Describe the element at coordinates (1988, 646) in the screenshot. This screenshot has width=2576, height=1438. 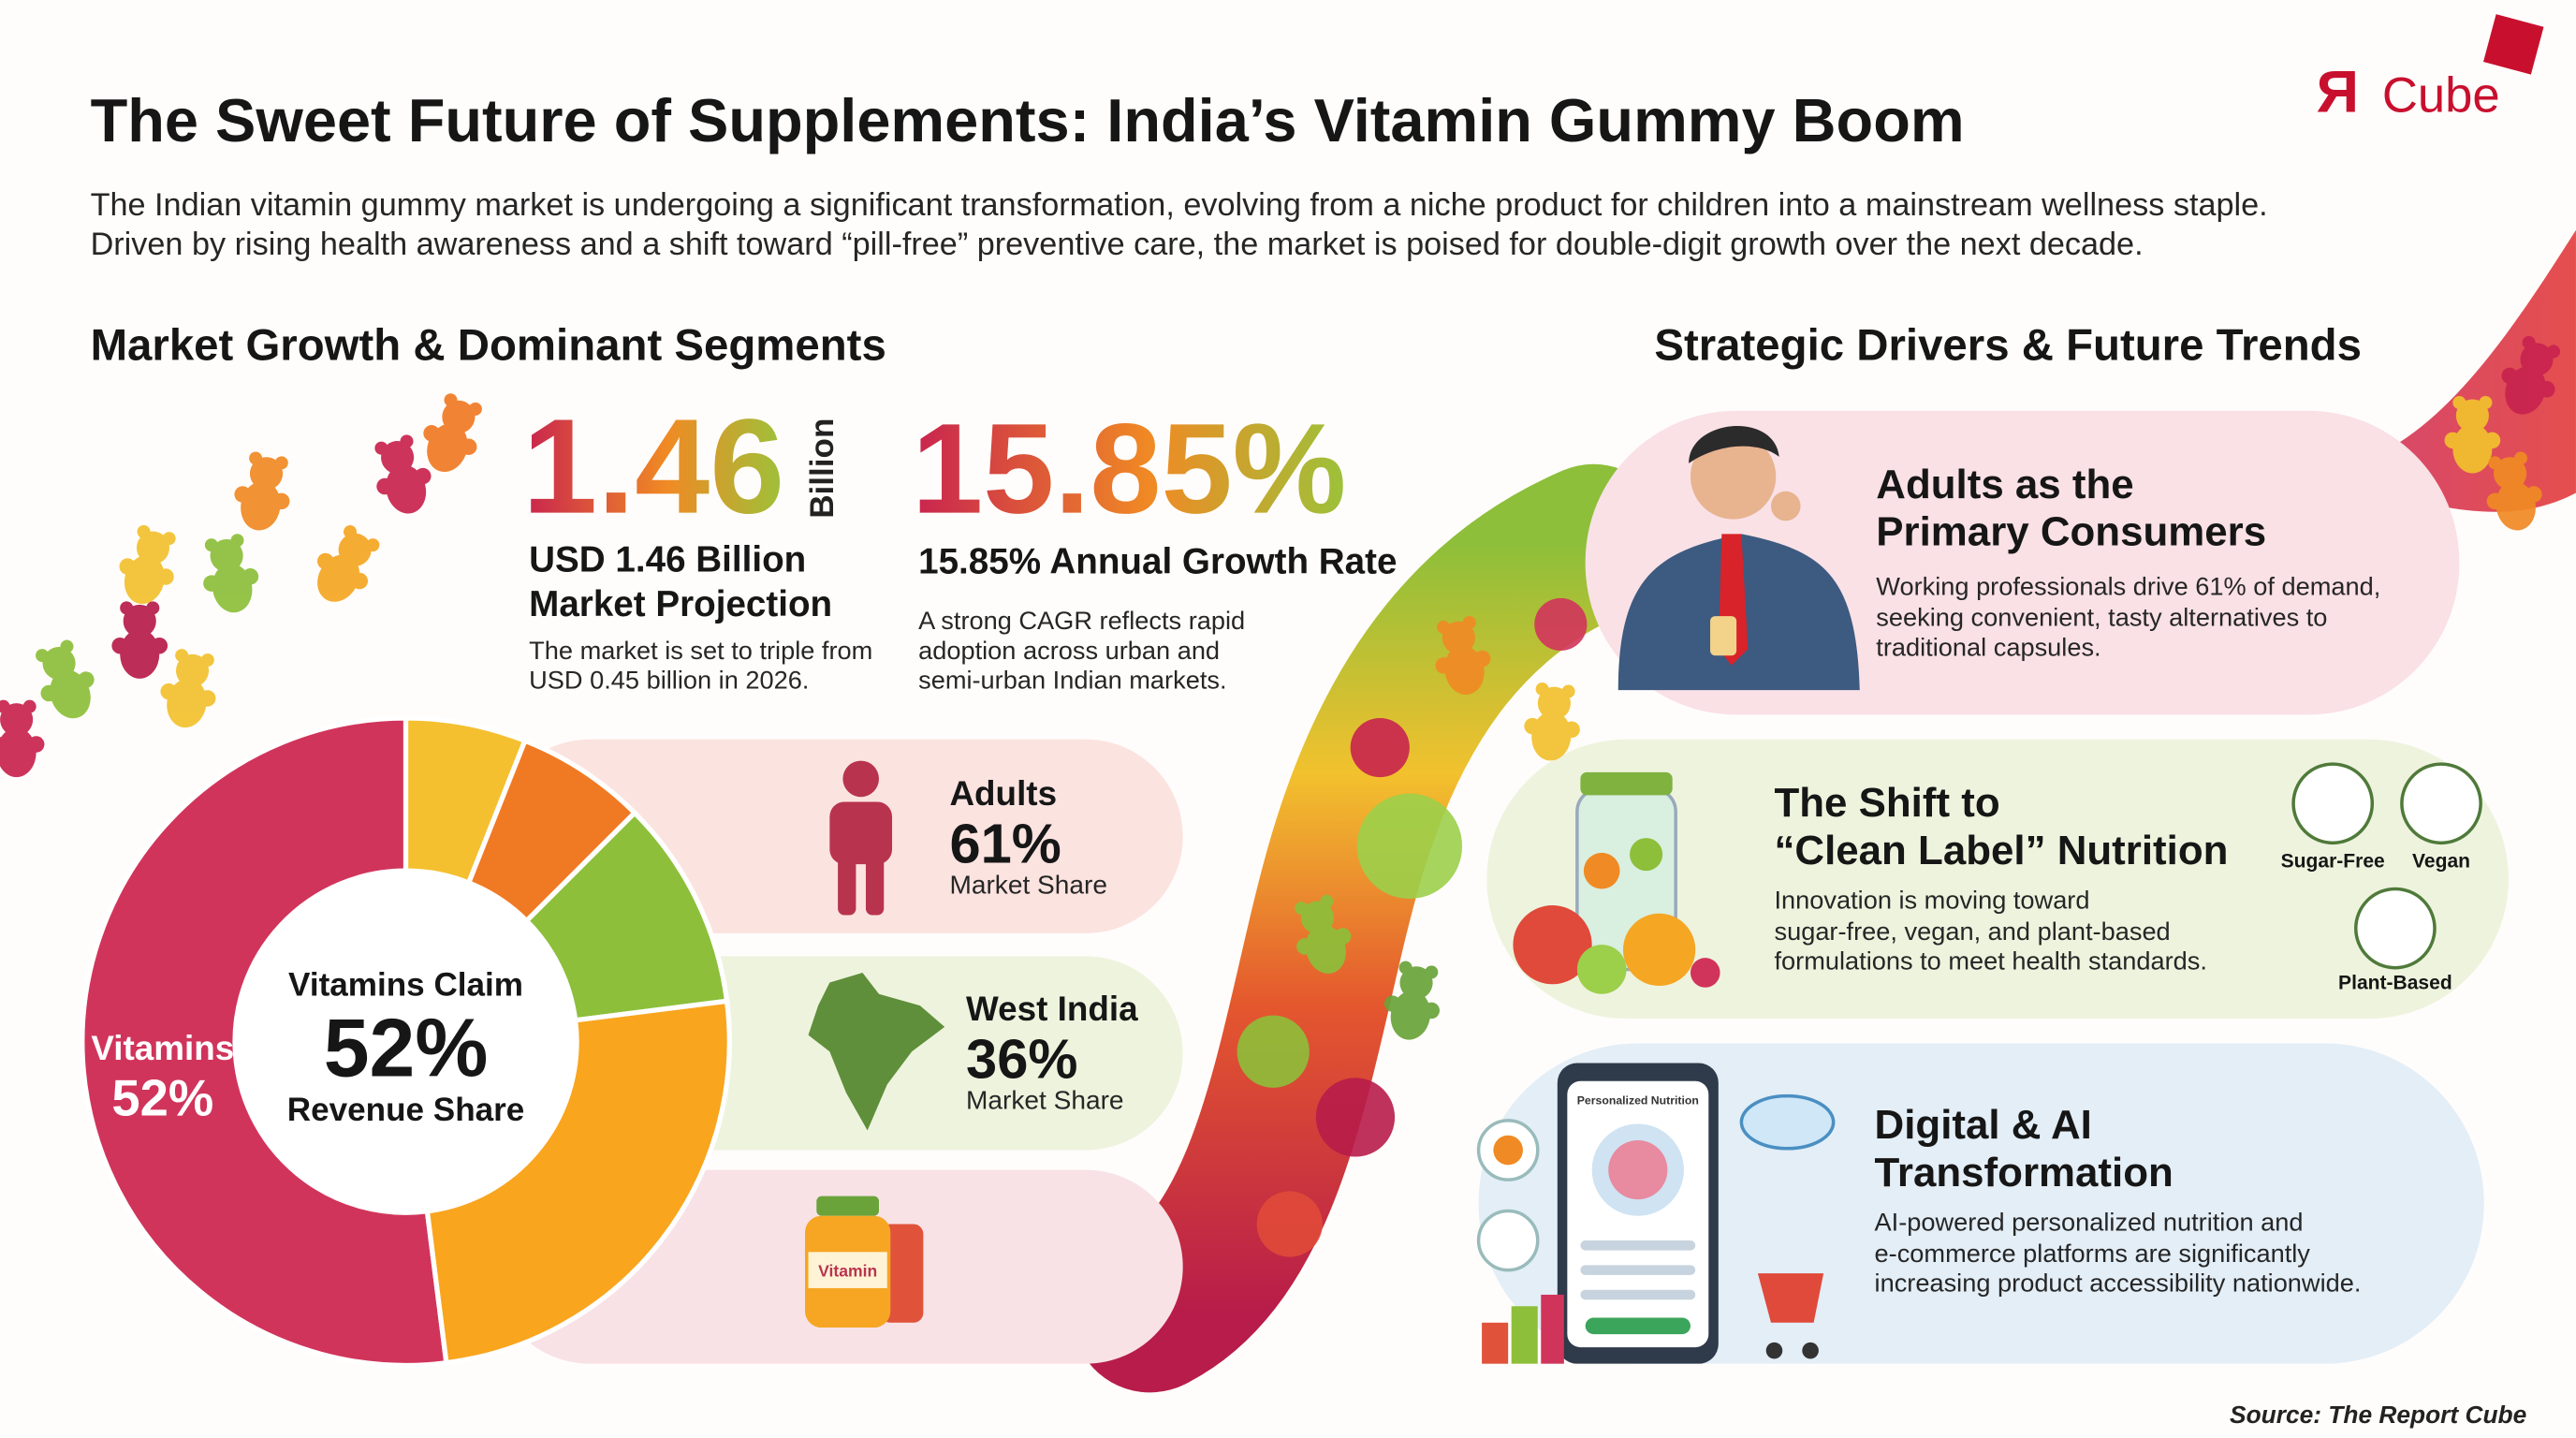
I see `card-text: traditional capsules.` at that location.